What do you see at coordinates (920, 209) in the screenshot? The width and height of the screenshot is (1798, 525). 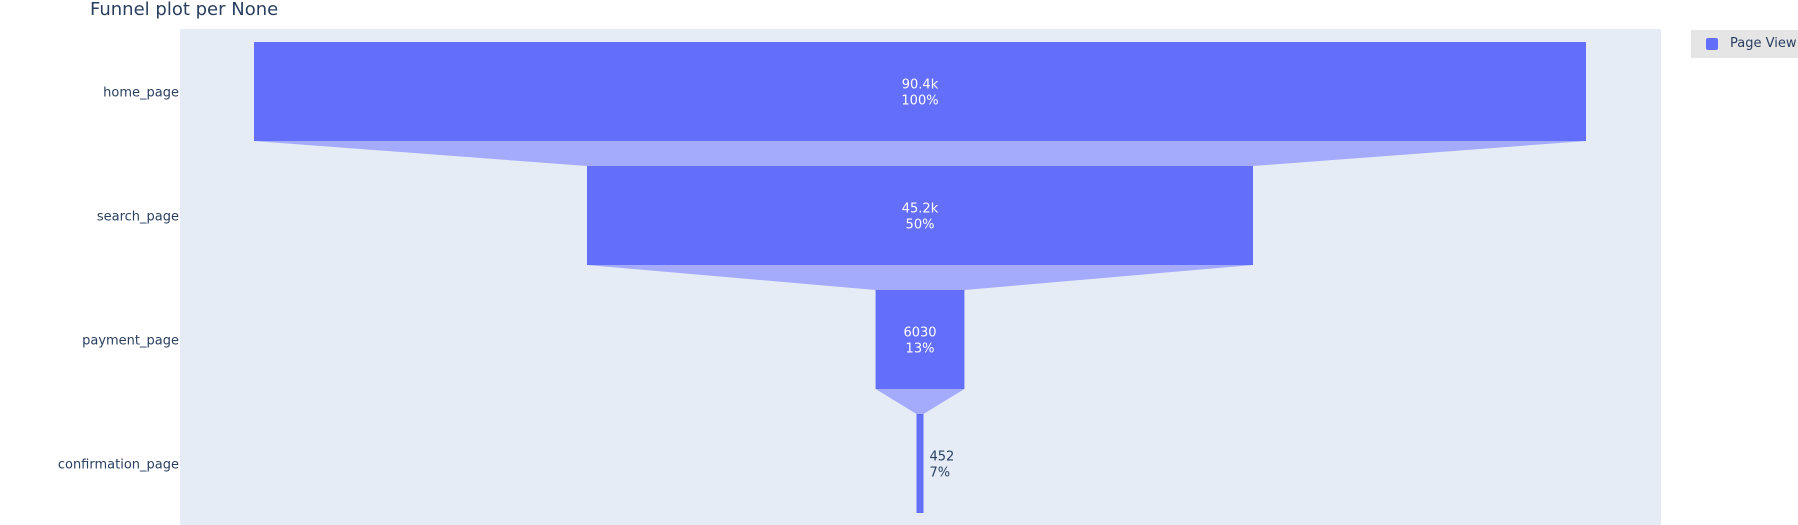 I see `bar-value-label: 45.2k` at bounding box center [920, 209].